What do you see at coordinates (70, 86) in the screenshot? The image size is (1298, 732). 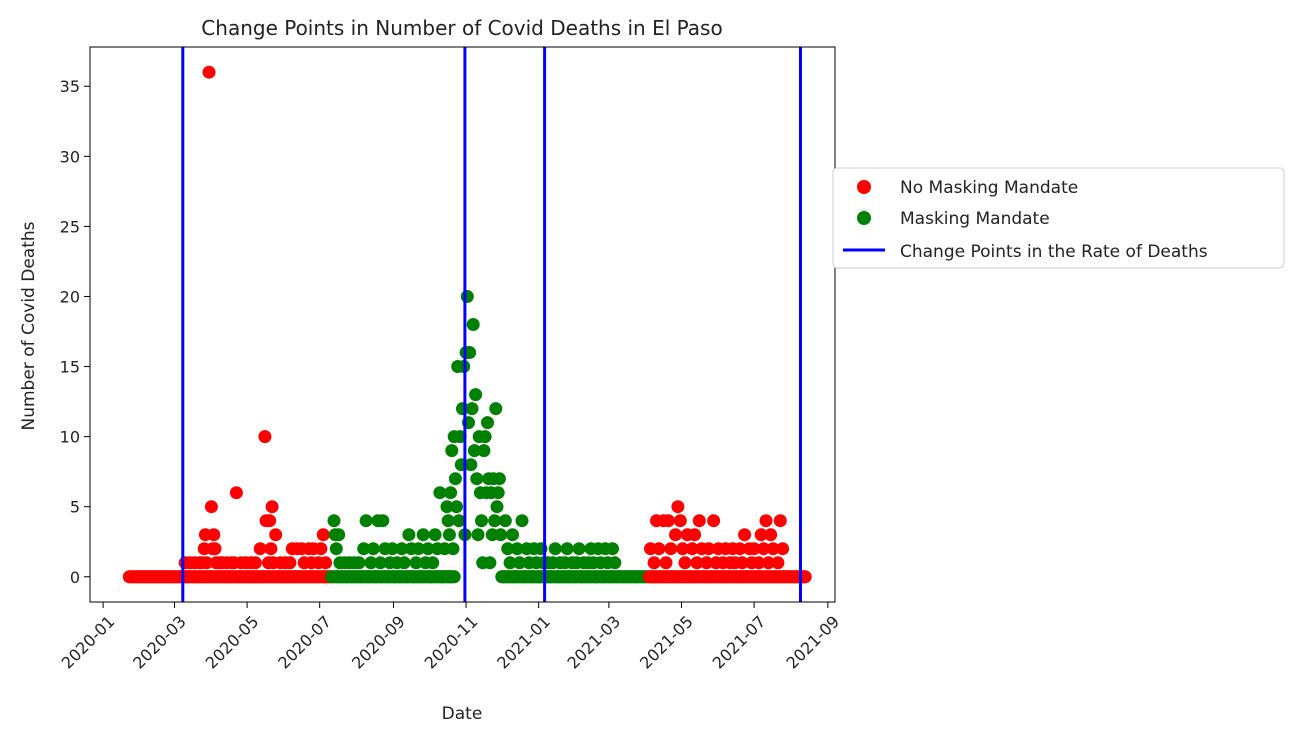 I see `y-tick-label: 35` at bounding box center [70, 86].